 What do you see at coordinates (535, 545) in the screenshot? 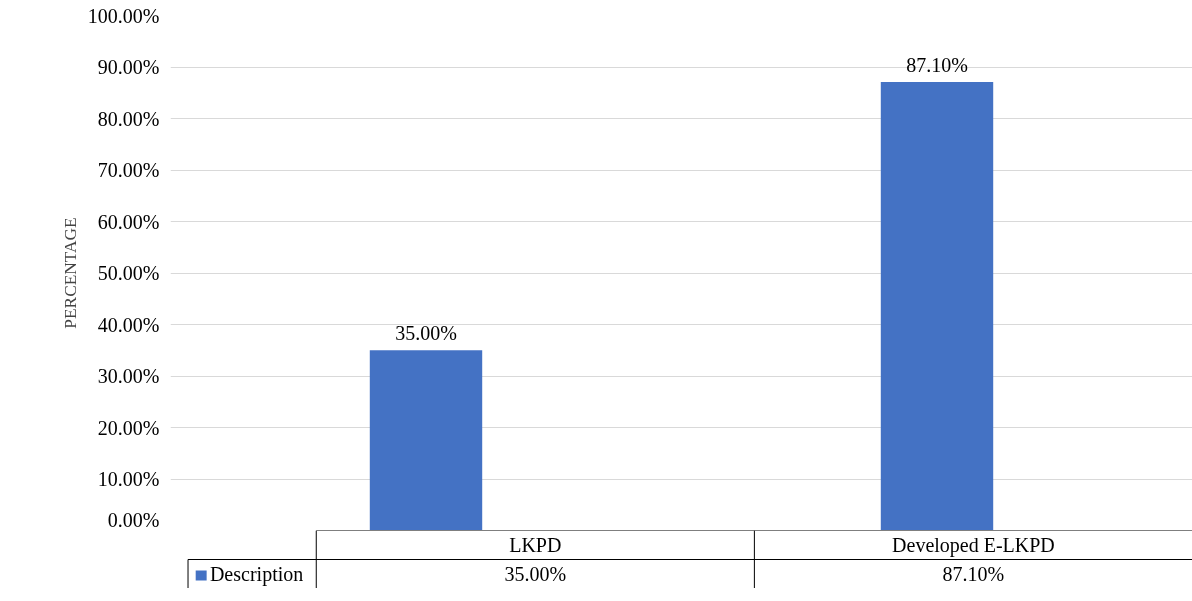
I see `x-tick-label: LKPD` at bounding box center [535, 545].